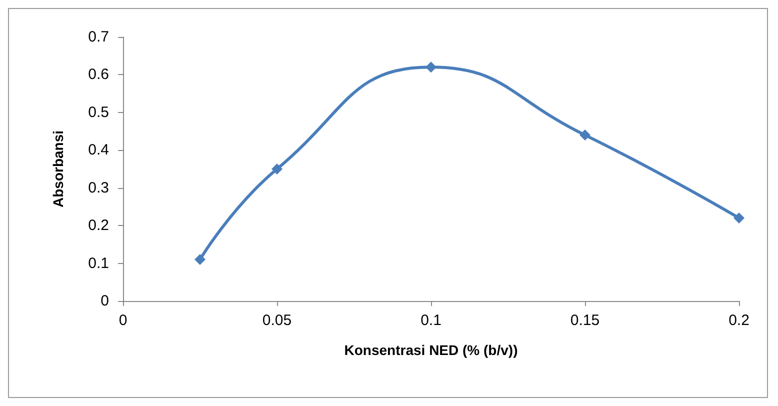 This screenshot has height=406, width=778. I want to click on x-tick-label: 0.05, so click(277, 320).